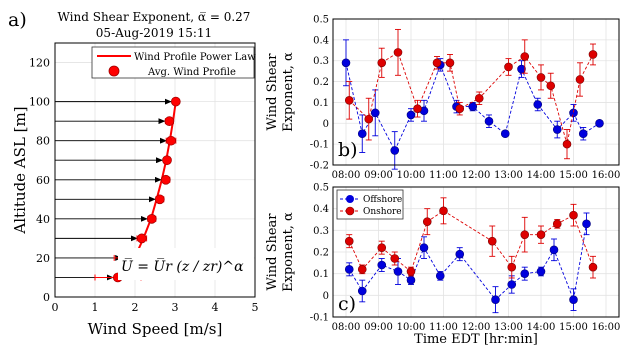 Image resolution: width=629 pixels, height=348 pixels. I want to click on x-tick-label: 15:00, so click(573, 175).